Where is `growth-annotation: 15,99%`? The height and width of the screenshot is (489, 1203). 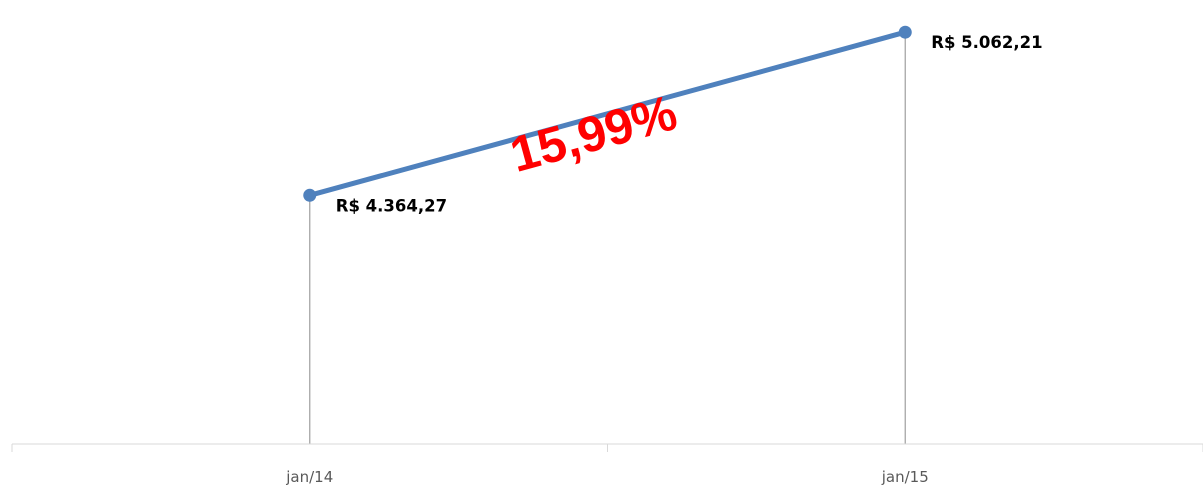
growth-annotation: 15,99% is located at coordinates (593, 133).